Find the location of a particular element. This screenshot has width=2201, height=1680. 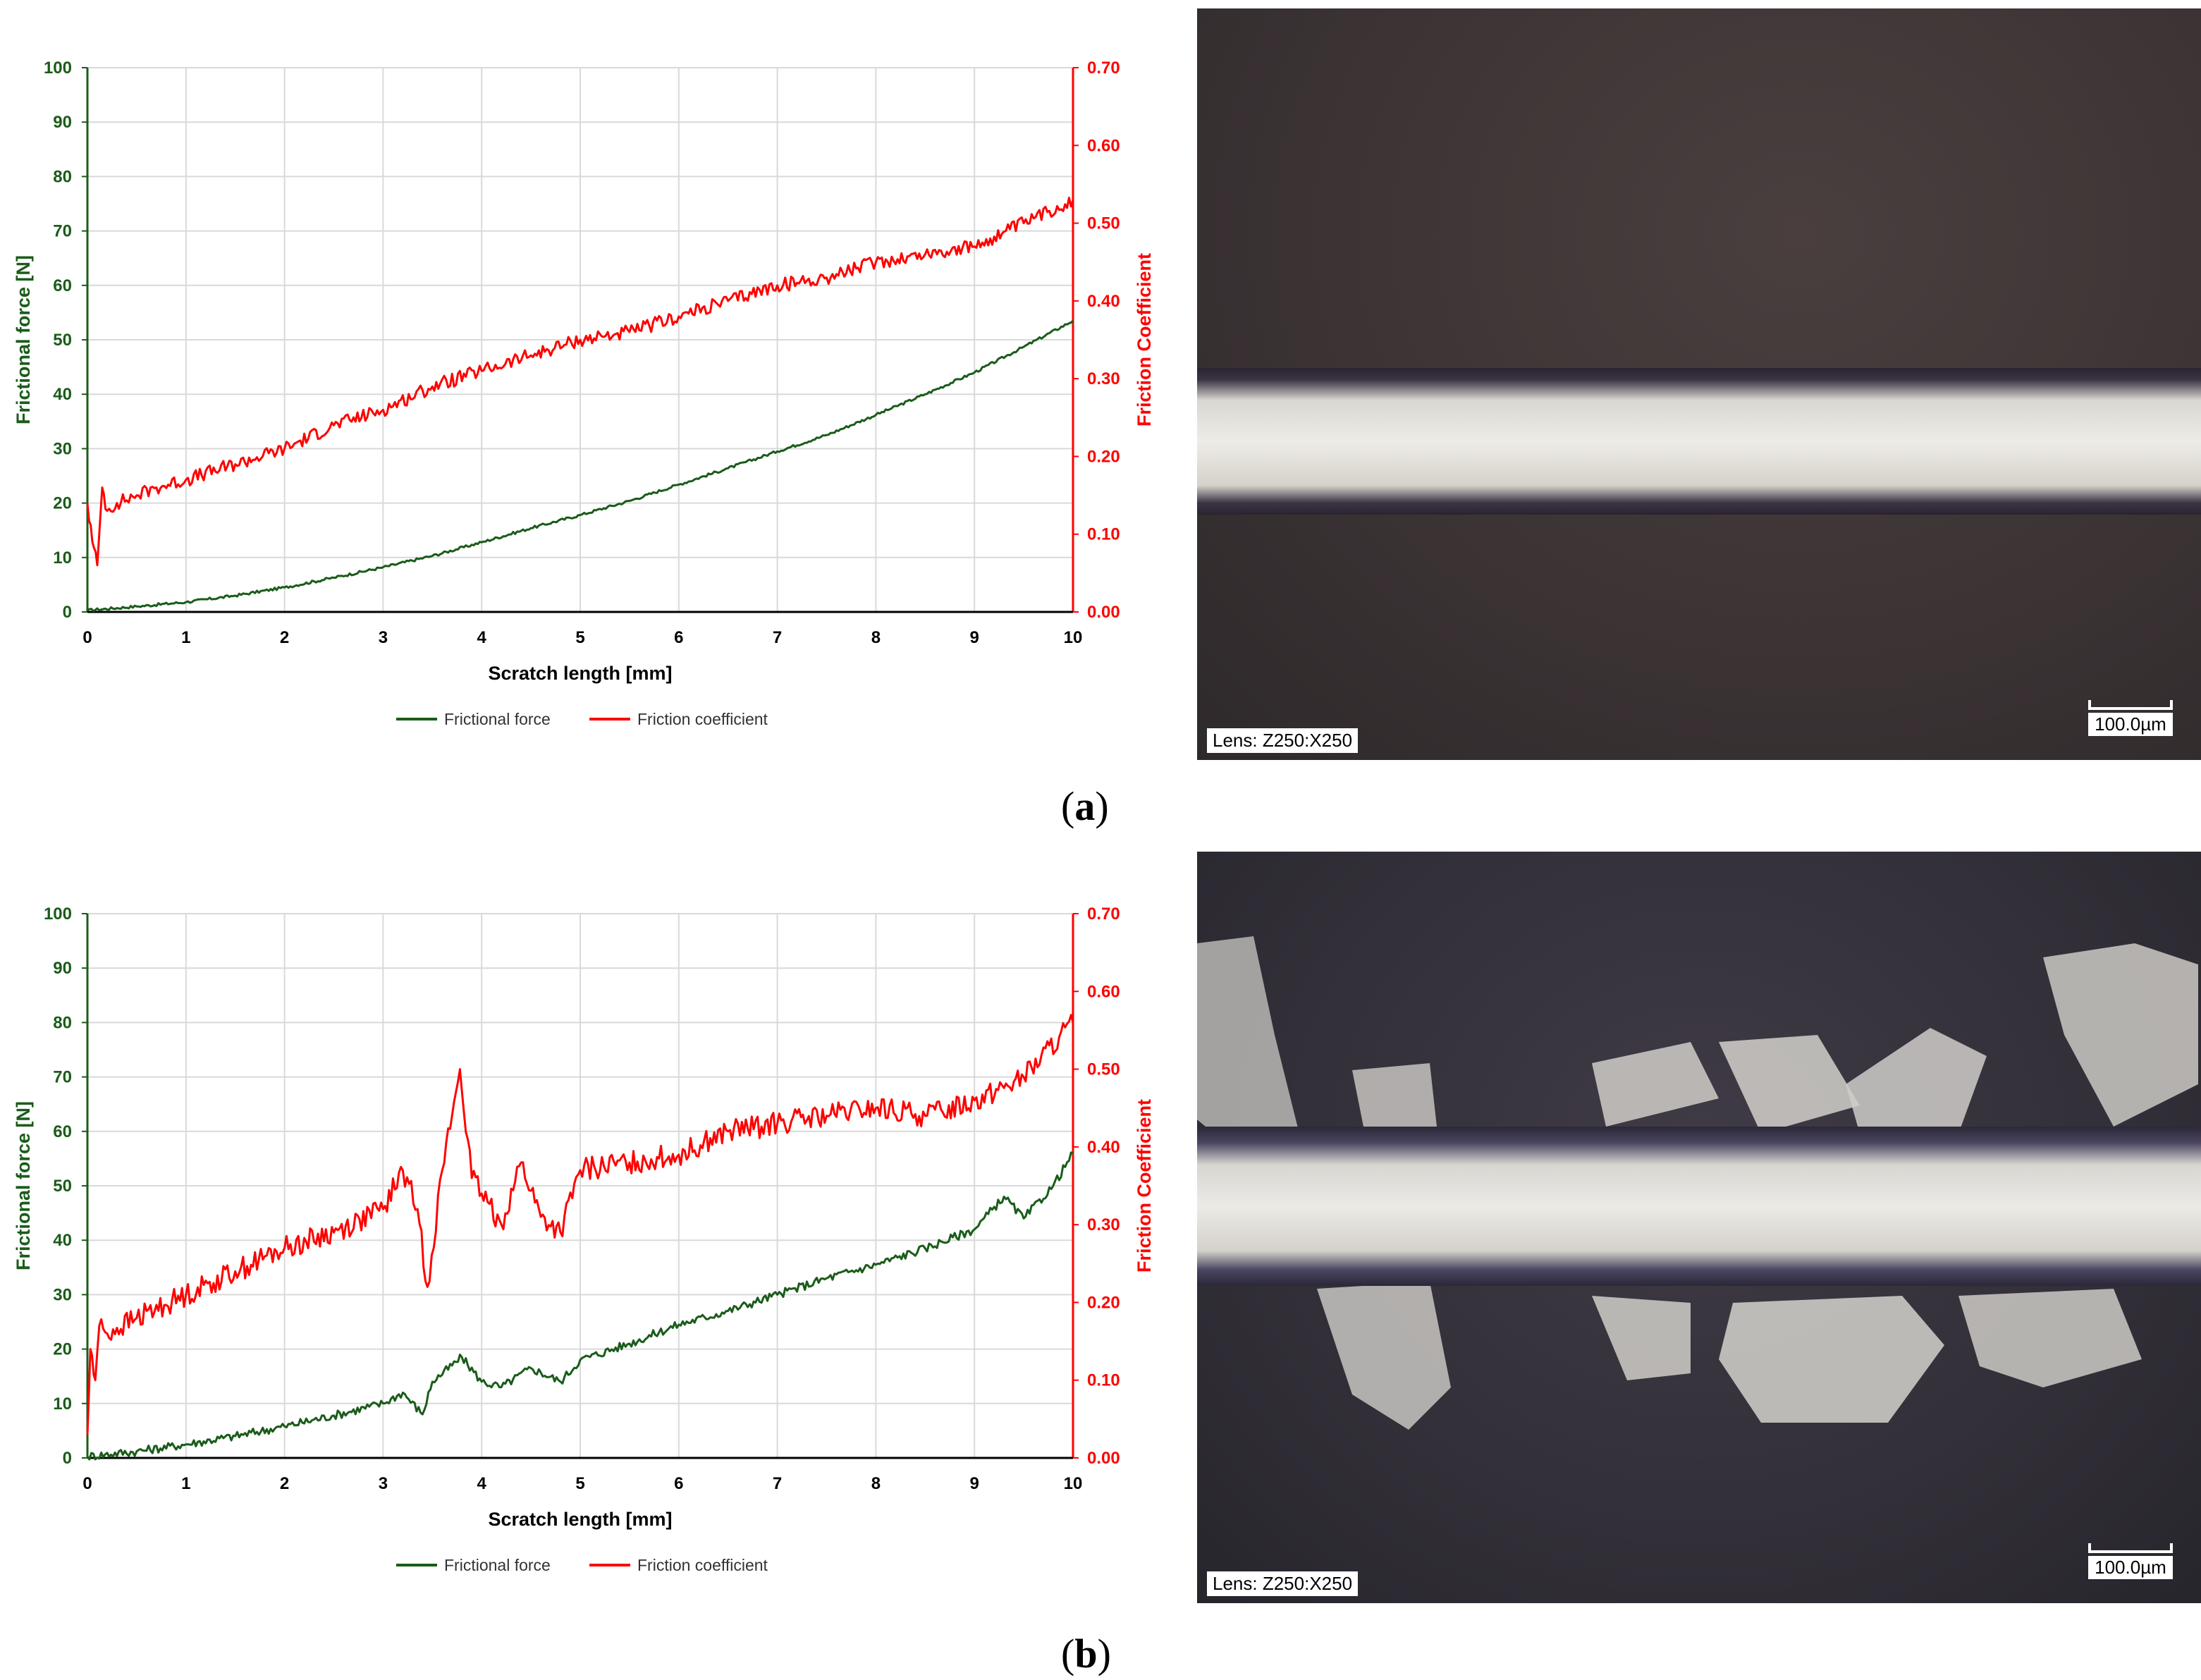

lens-label-a: Lens: Z250:X250 is located at coordinates (1283, 741).